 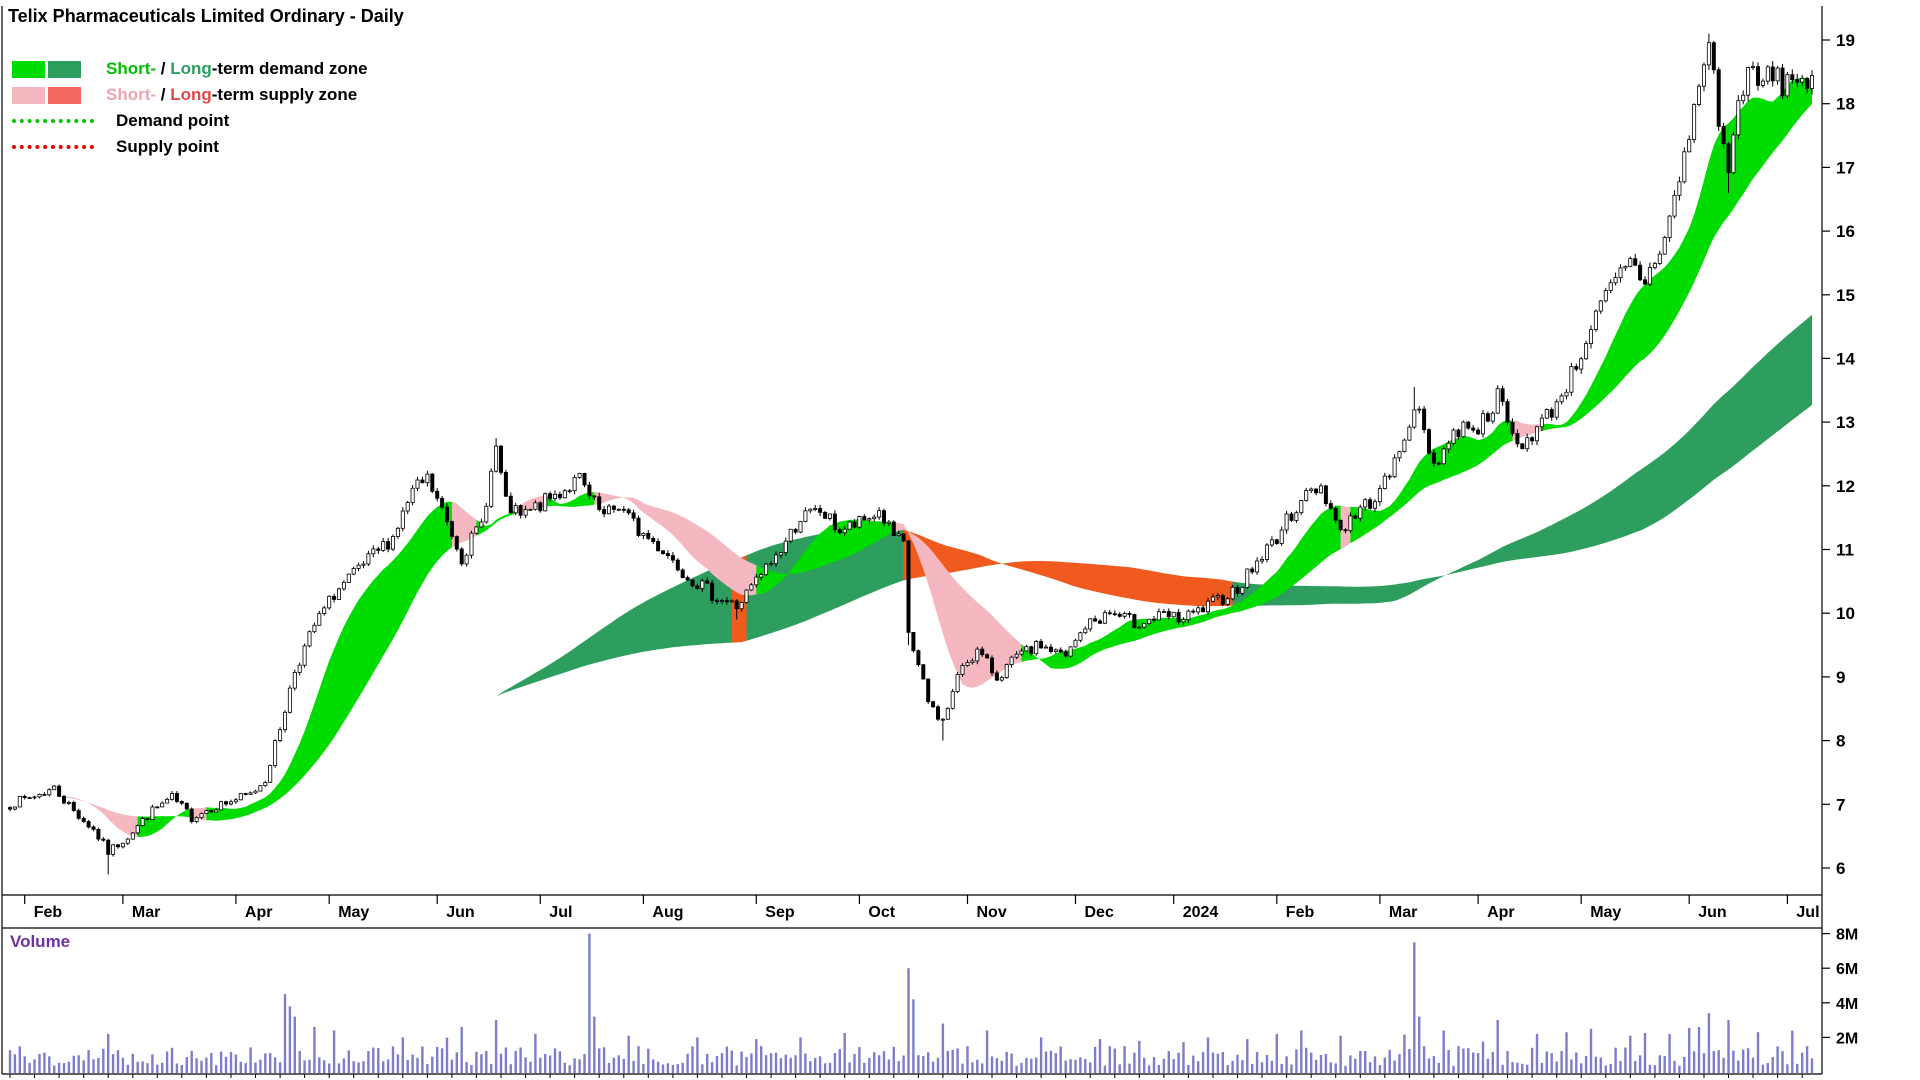 I want to click on svg-text: 2M, so click(x=1847, y=1038).